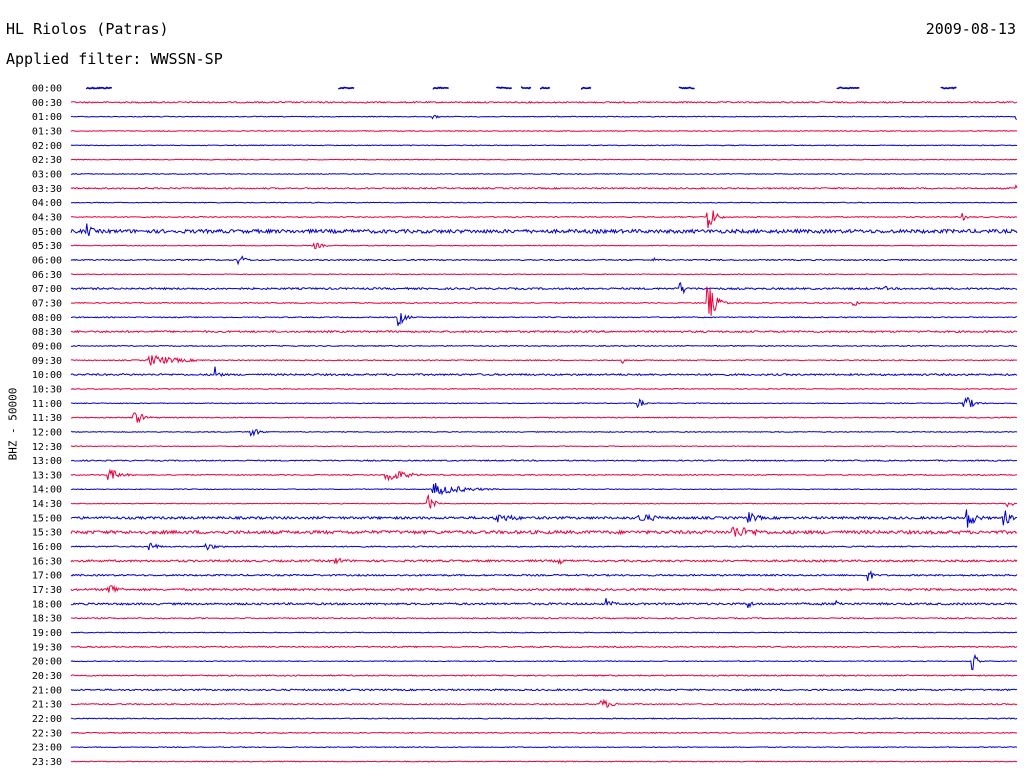  What do you see at coordinates (47, 690) in the screenshot?
I see `time-tick-label: 21:00` at bounding box center [47, 690].